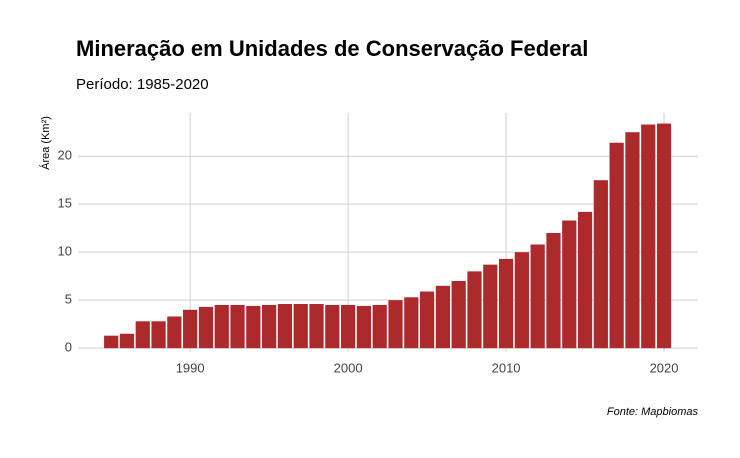 The width and height of the screenshot is (740, 458). What do you see at coordinates (65, 155) in the screenshot?
I see `y-tick-label: 20` at bounding box center [65, 155].